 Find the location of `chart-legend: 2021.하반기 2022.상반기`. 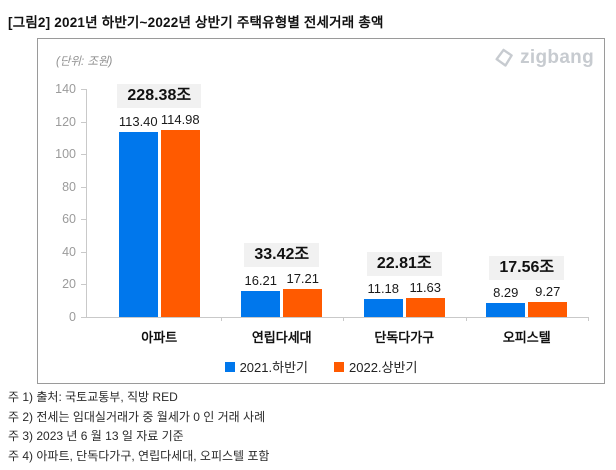

chart-legend: 2021.하반기 2022.상반기 is located at coordinates (321, 366).